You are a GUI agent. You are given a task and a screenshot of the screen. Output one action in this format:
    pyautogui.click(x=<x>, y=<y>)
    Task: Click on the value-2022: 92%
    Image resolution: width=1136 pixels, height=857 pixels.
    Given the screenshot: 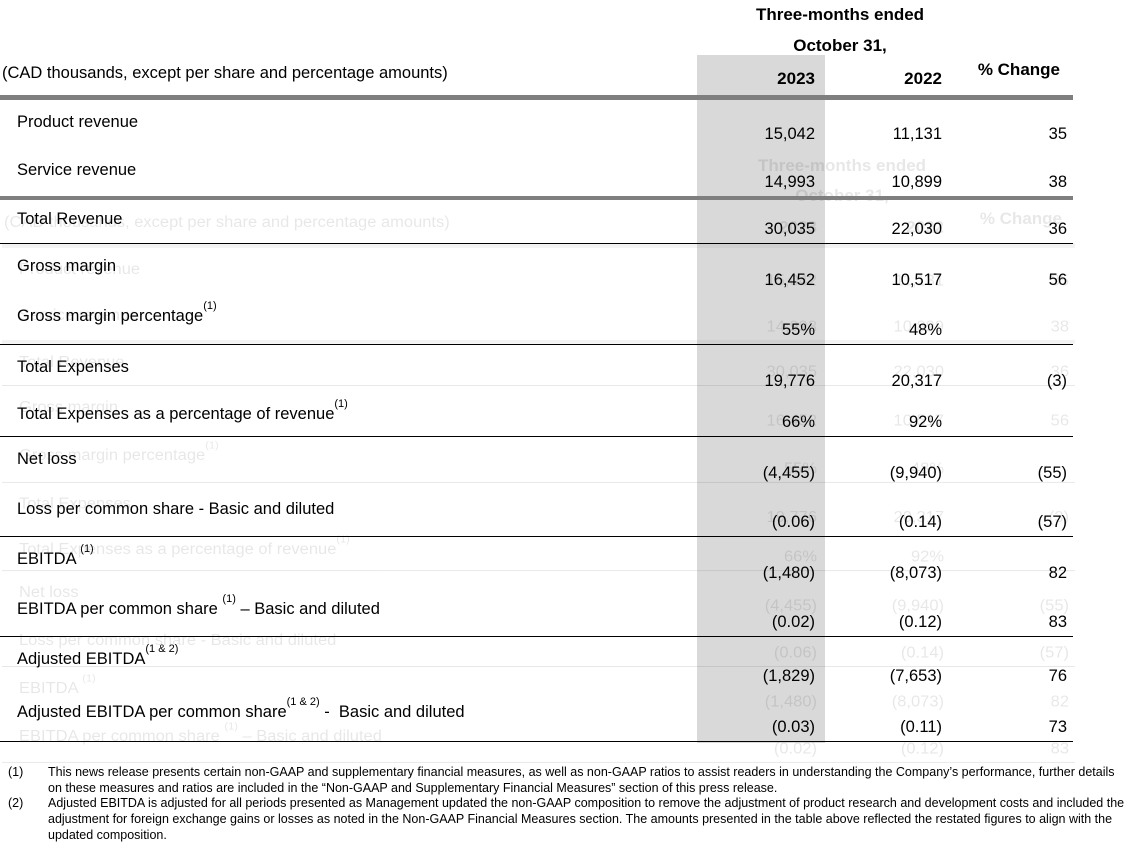 What is the action you would take?
    pyautogui.click(x=925, y=422)
    